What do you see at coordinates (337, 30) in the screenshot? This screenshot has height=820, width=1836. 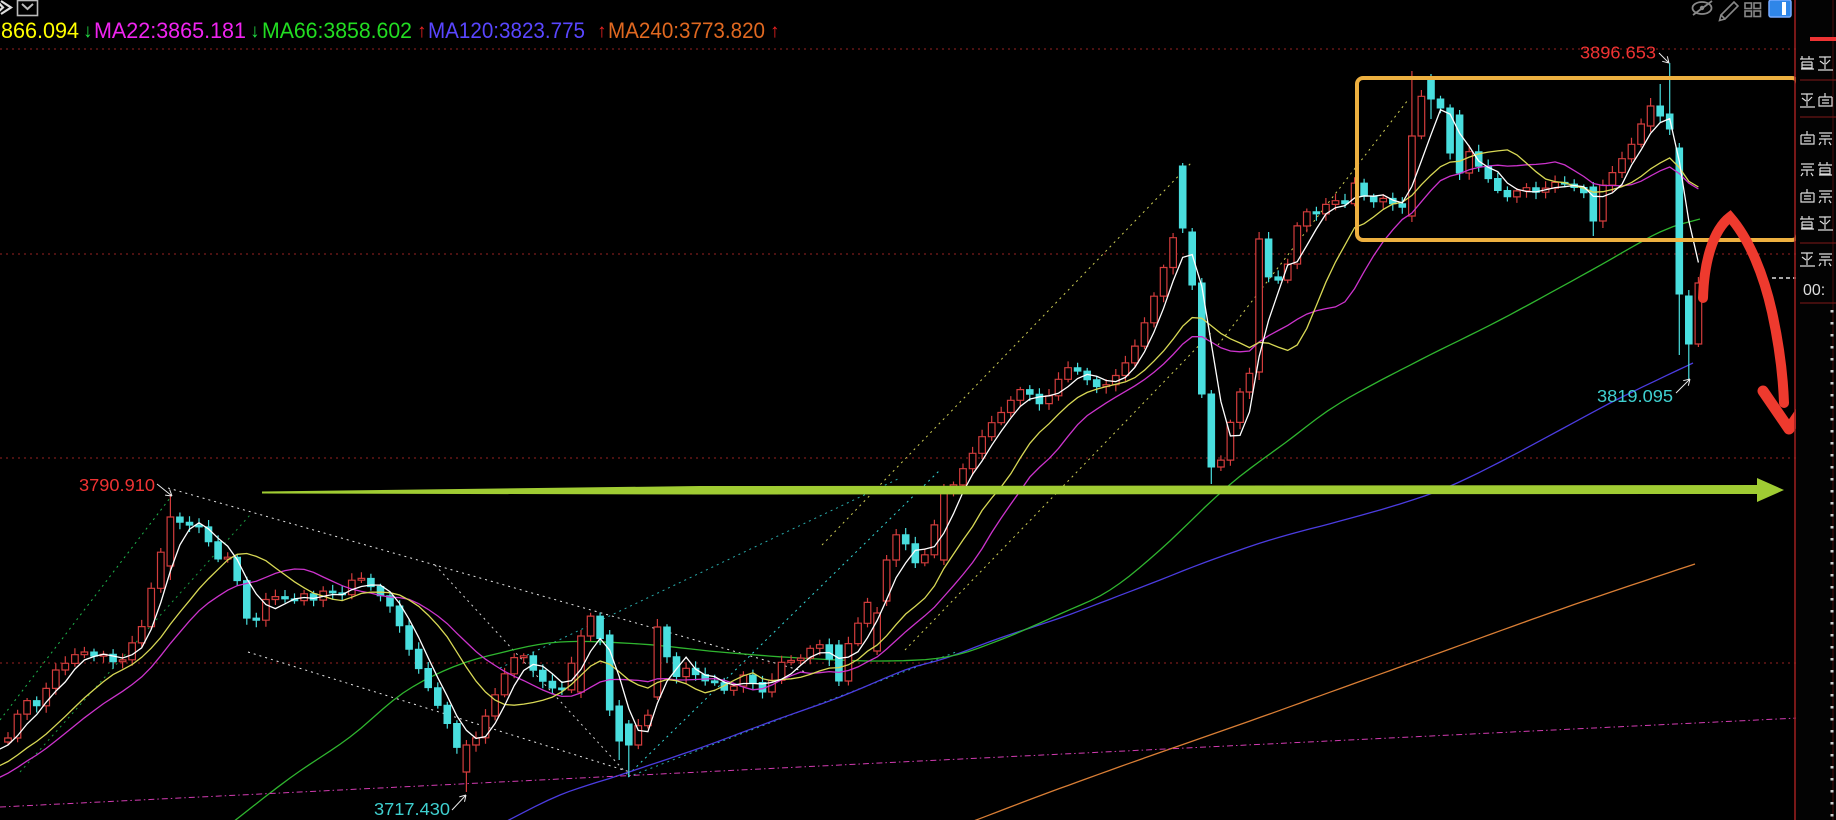 I see `svg-text: MA66:3858.602` at bounding box center [337, 30].